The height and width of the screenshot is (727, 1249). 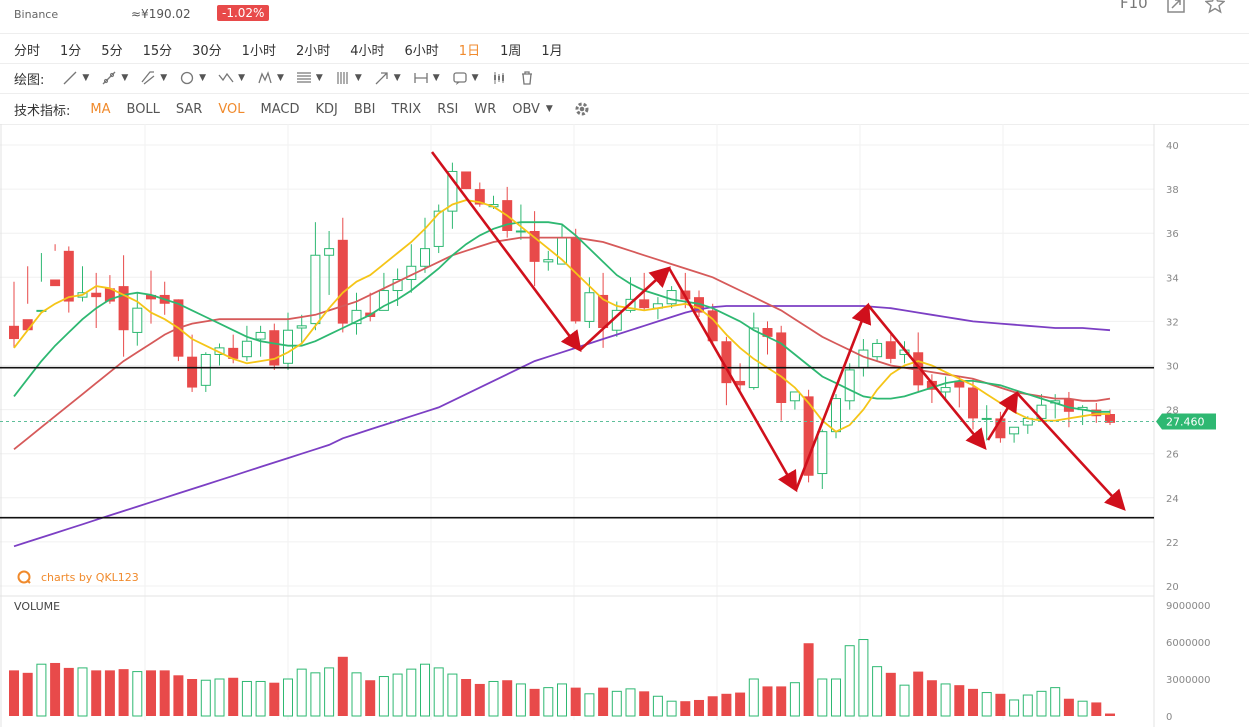 What do you see at coordinates (100, 109) in the screenshot?
I see `indicator-ma: MA` at bounding box center [100, 109].